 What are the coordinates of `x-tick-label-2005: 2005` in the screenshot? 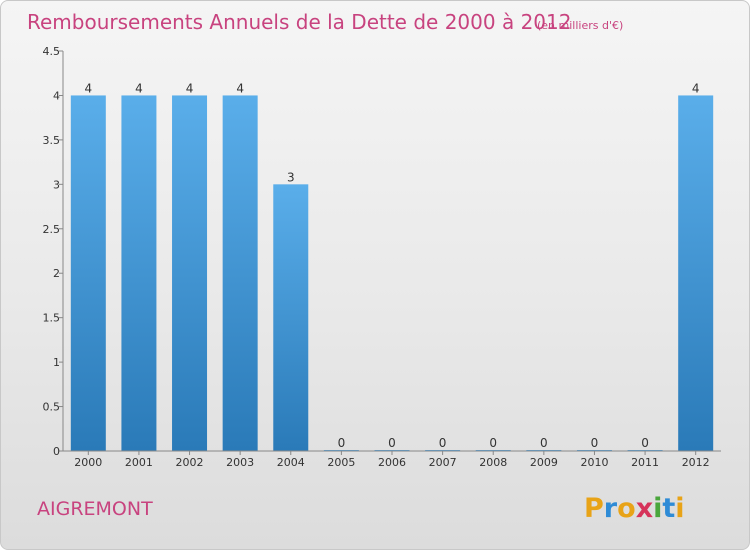 It's located at (341, 462).